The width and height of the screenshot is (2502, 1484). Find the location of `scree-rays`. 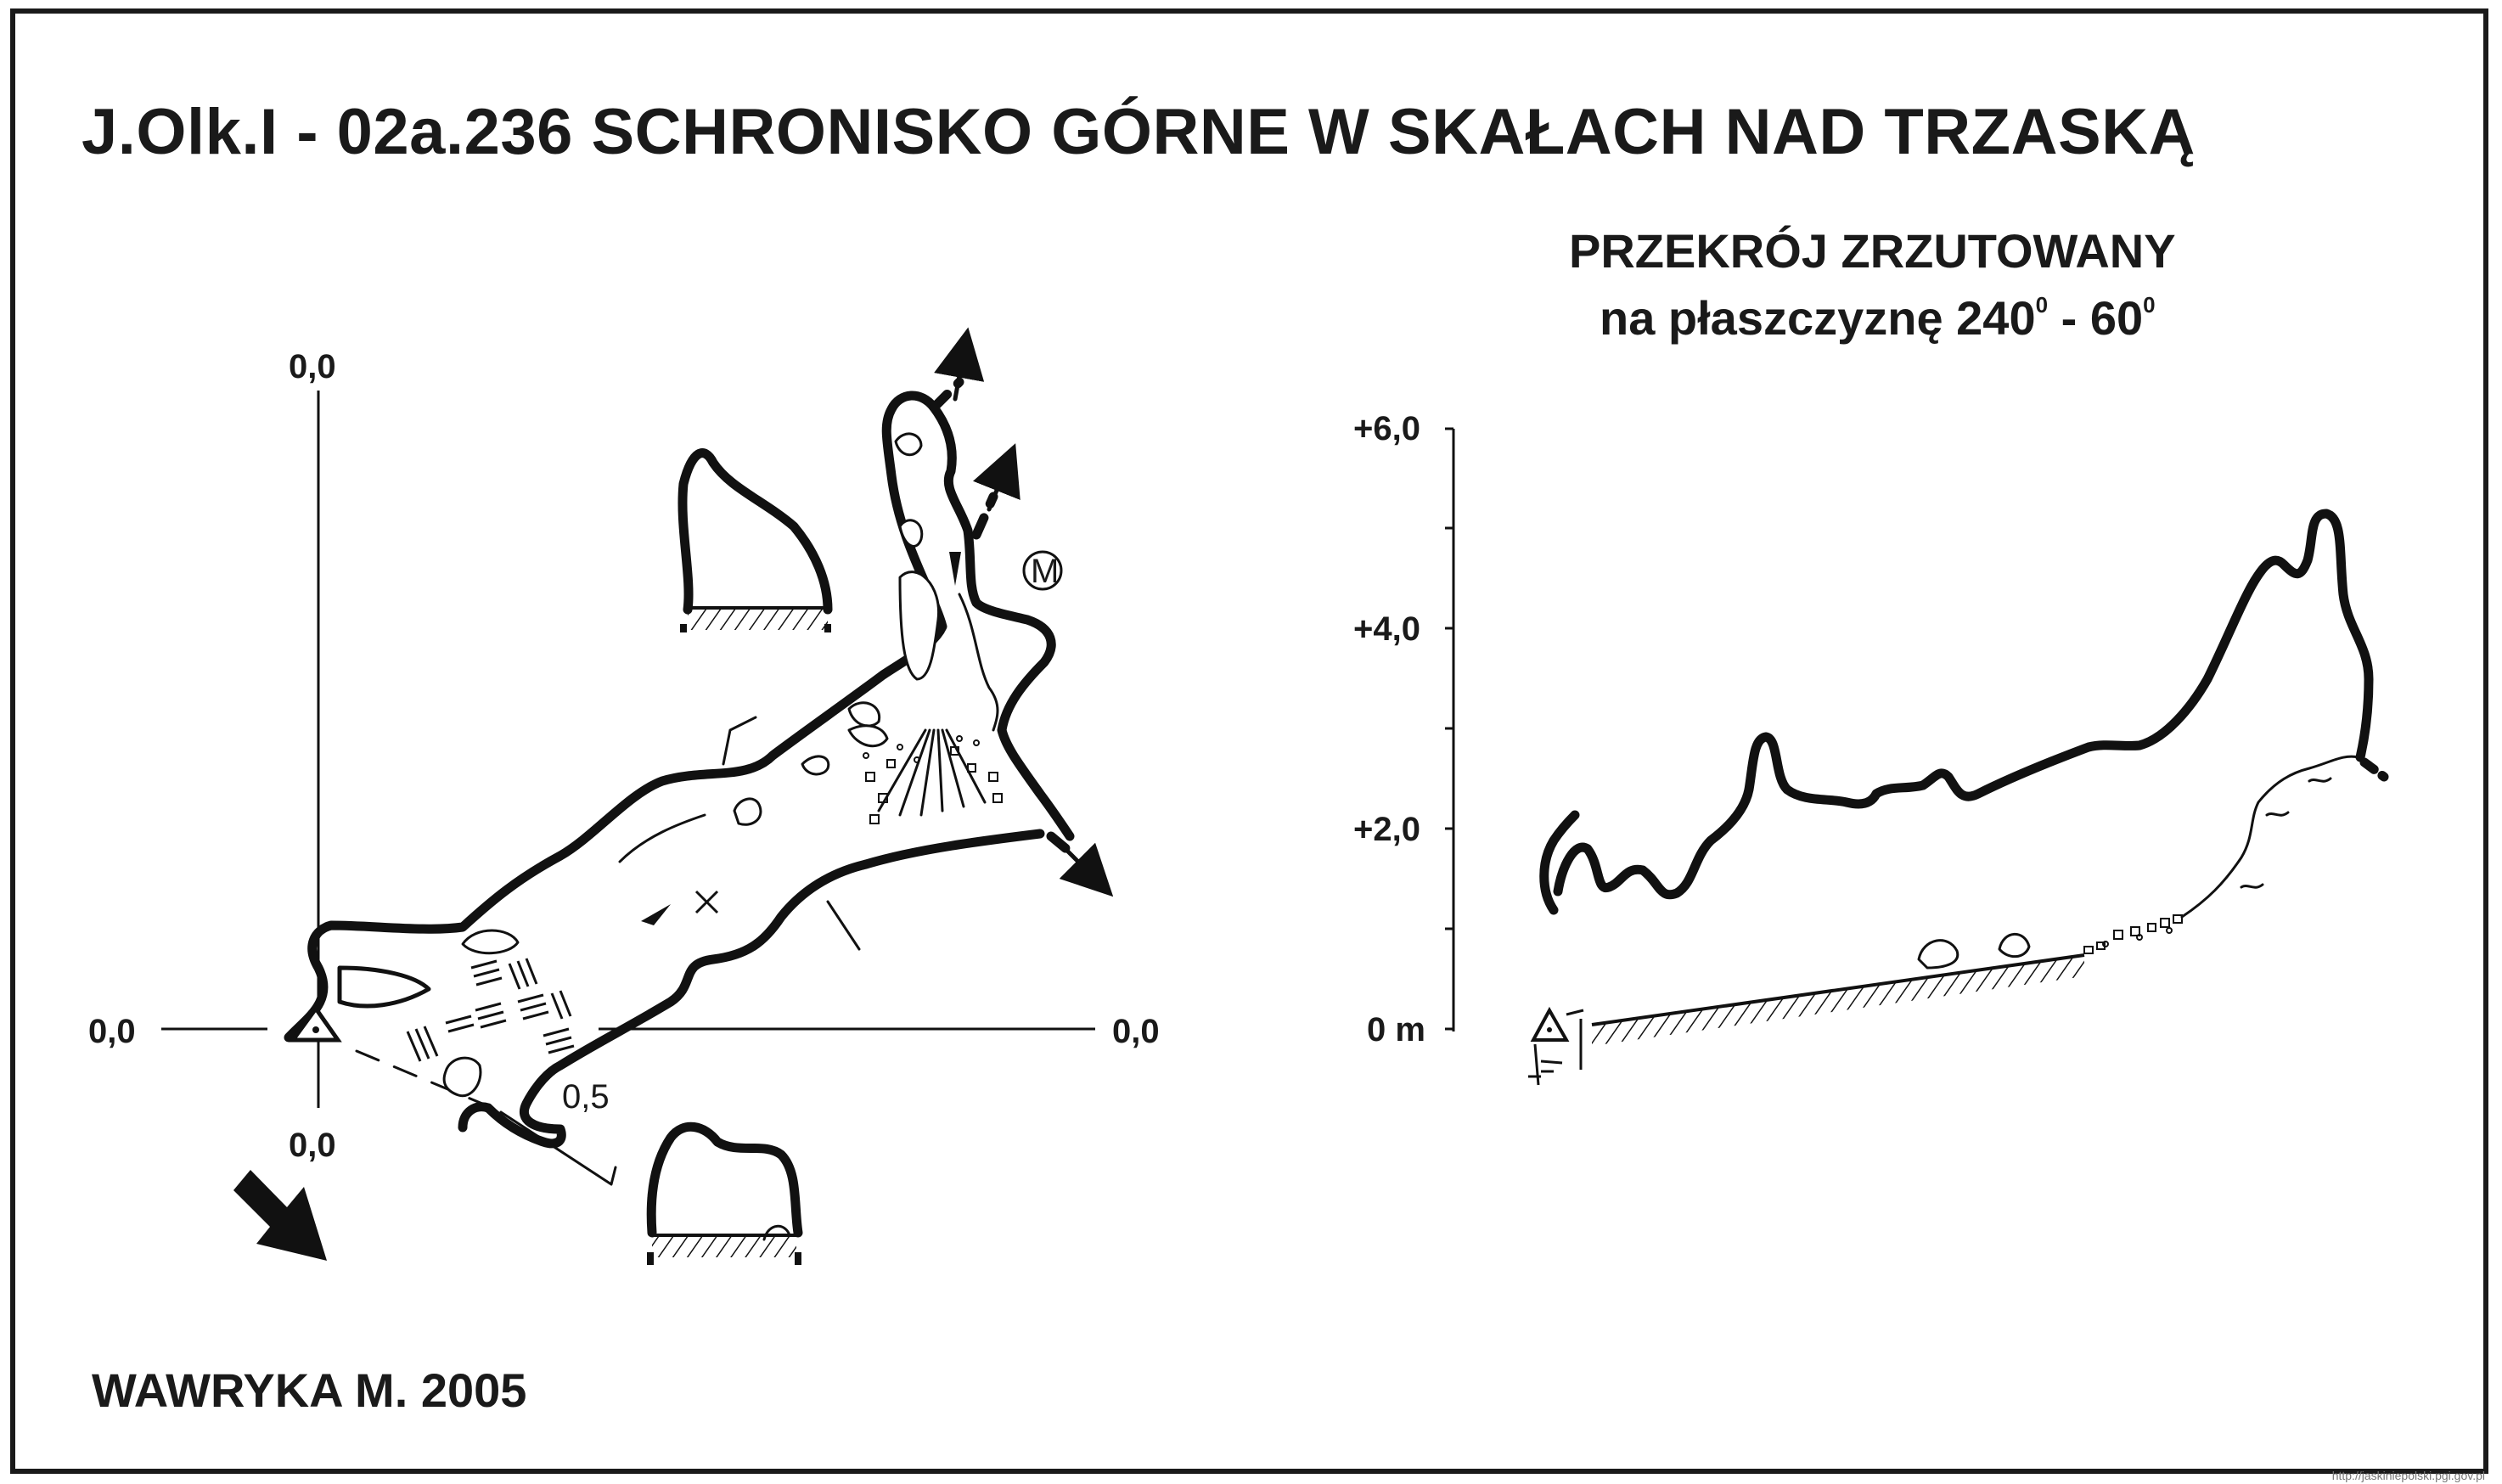

scree-rays is located at coordinates (932, 772).